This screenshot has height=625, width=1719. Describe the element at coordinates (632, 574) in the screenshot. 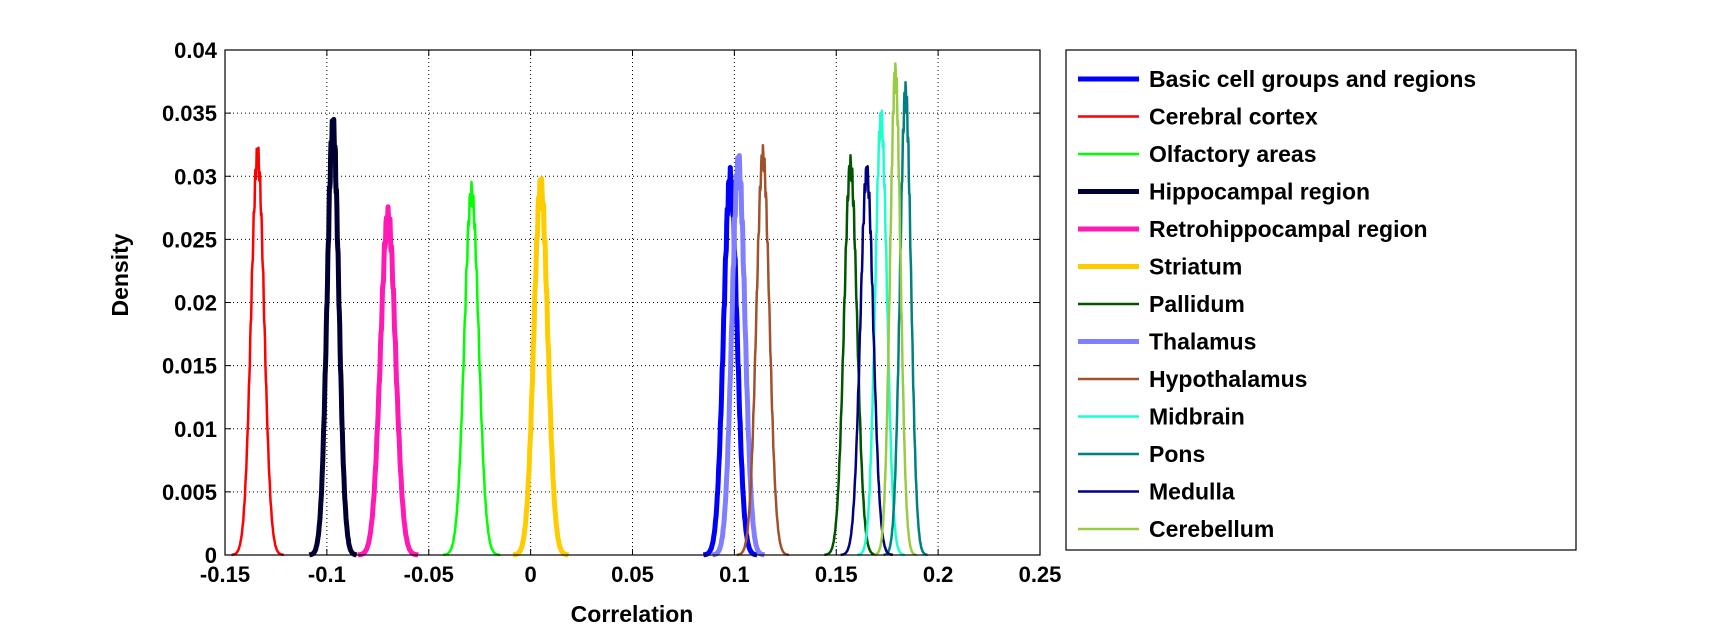

I see `x-tick-label: 0.05` at that location.